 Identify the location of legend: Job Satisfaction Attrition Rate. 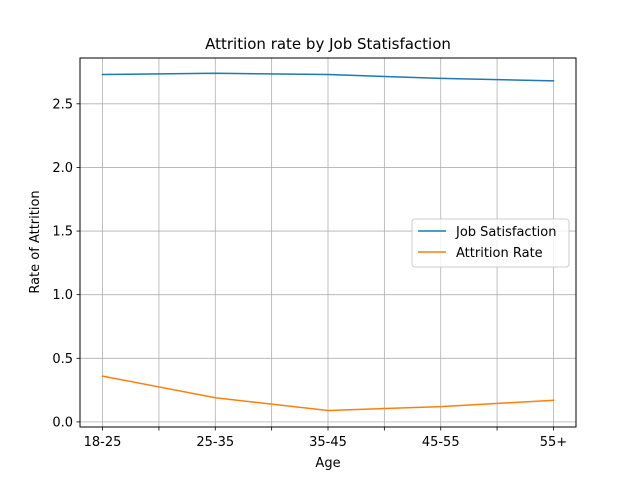
(490, 243).